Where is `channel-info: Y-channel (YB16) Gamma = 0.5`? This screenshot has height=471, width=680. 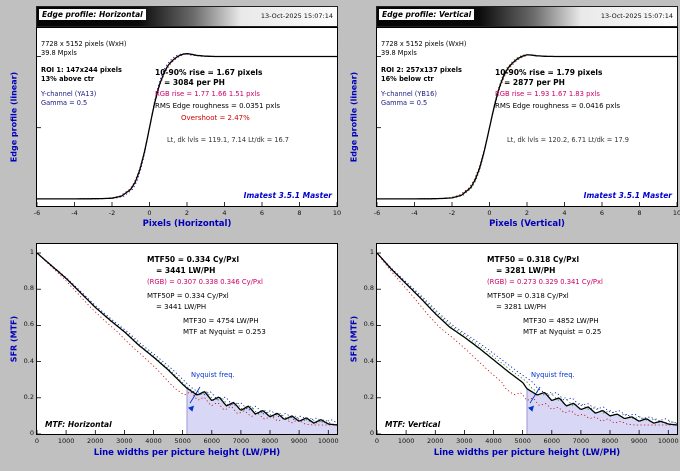 channel-info: Y-channel (YB16) Gamma = 0.5 is located at coordinates (423, 99).